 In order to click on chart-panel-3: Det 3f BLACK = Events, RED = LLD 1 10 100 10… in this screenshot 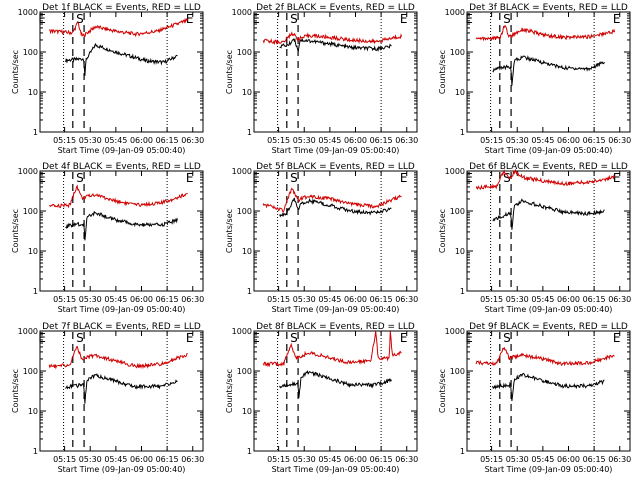, I will do `click(534, 79)`.